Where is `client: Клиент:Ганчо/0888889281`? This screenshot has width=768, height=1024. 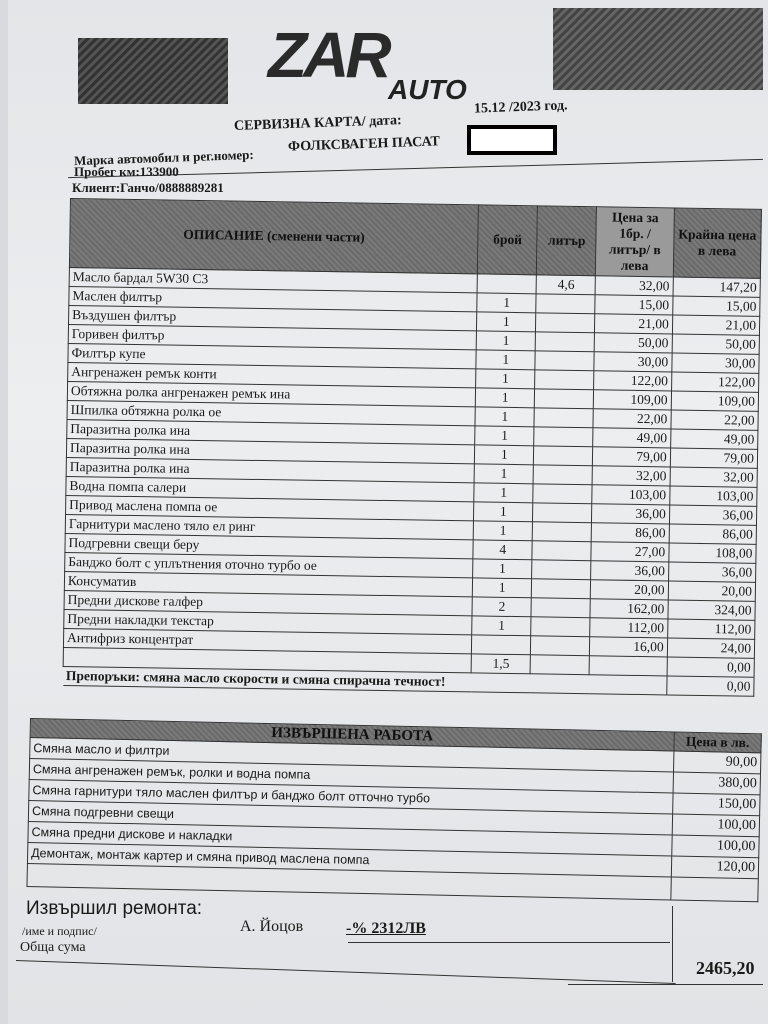
client: Клиент:Ганчо/0888889281 is located at coordinates (148, 187).